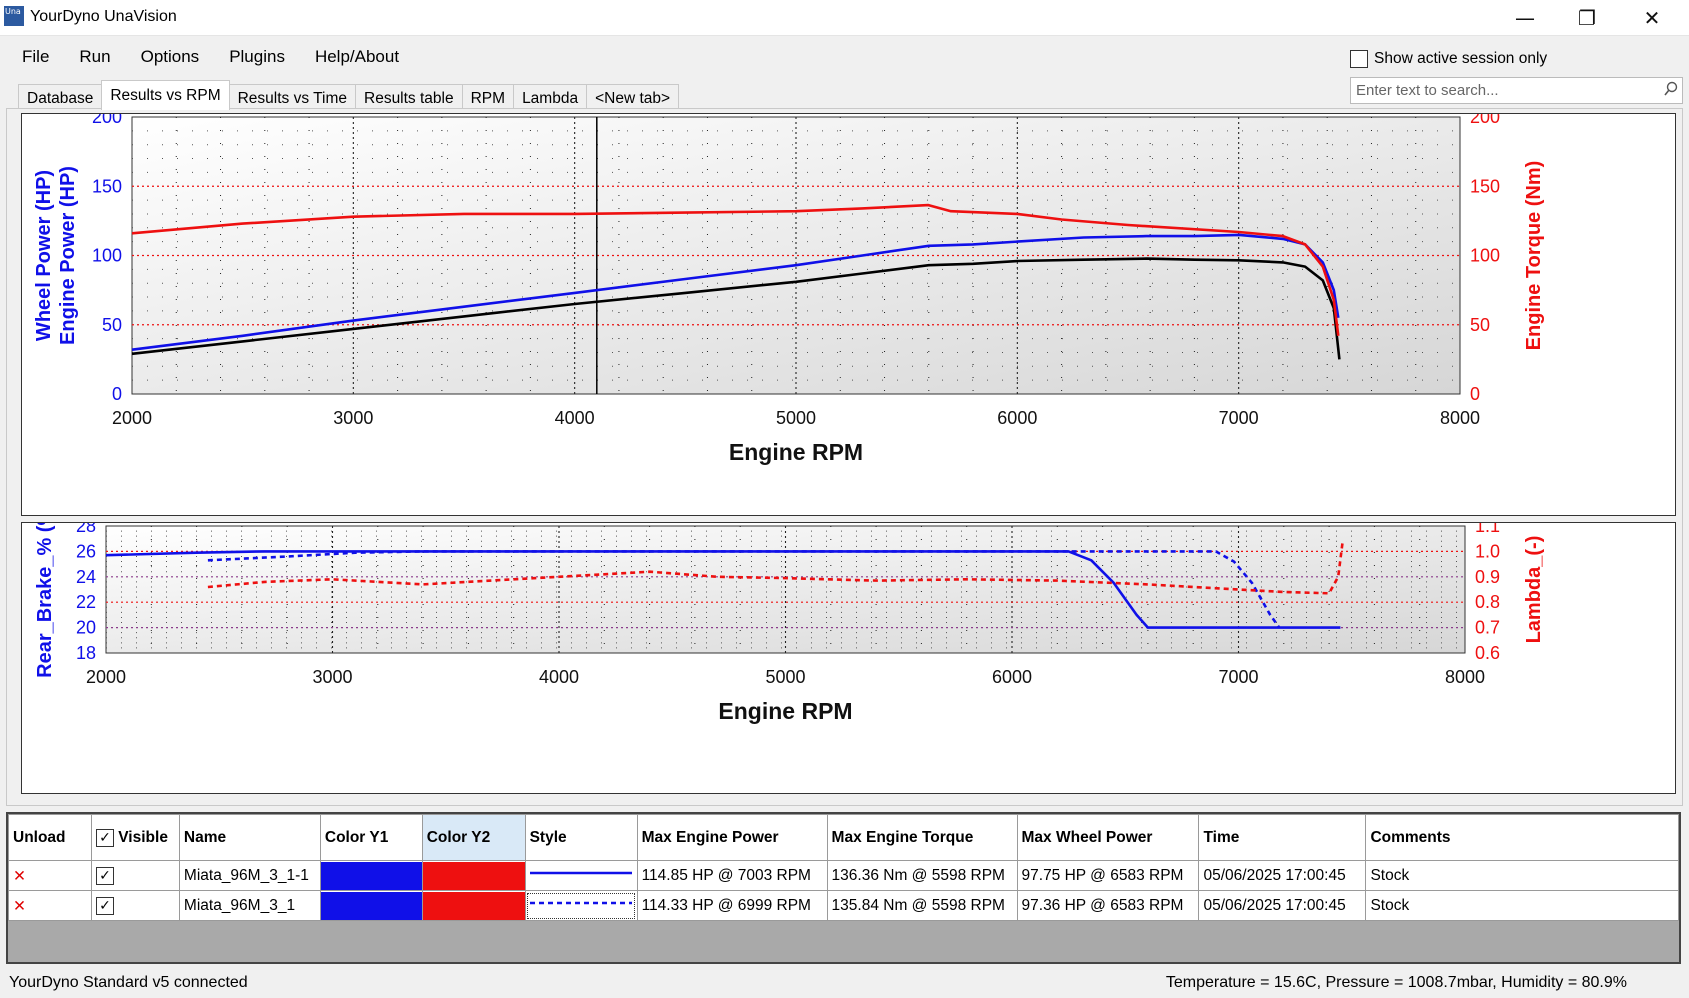 This screenshot has width=1689, height=998. I want to click on search-icon, so click(1671, 91).